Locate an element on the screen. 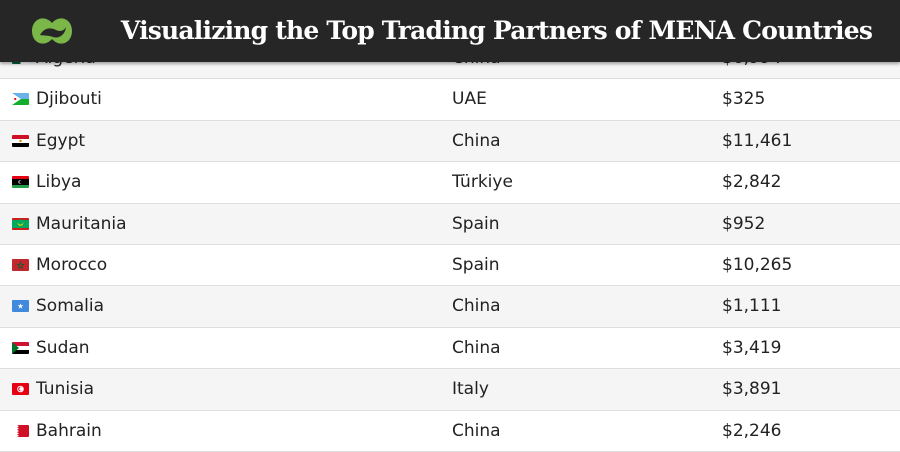 The image size is (900, 452). sudan-flag-icon is located at coordinates (20, 347).